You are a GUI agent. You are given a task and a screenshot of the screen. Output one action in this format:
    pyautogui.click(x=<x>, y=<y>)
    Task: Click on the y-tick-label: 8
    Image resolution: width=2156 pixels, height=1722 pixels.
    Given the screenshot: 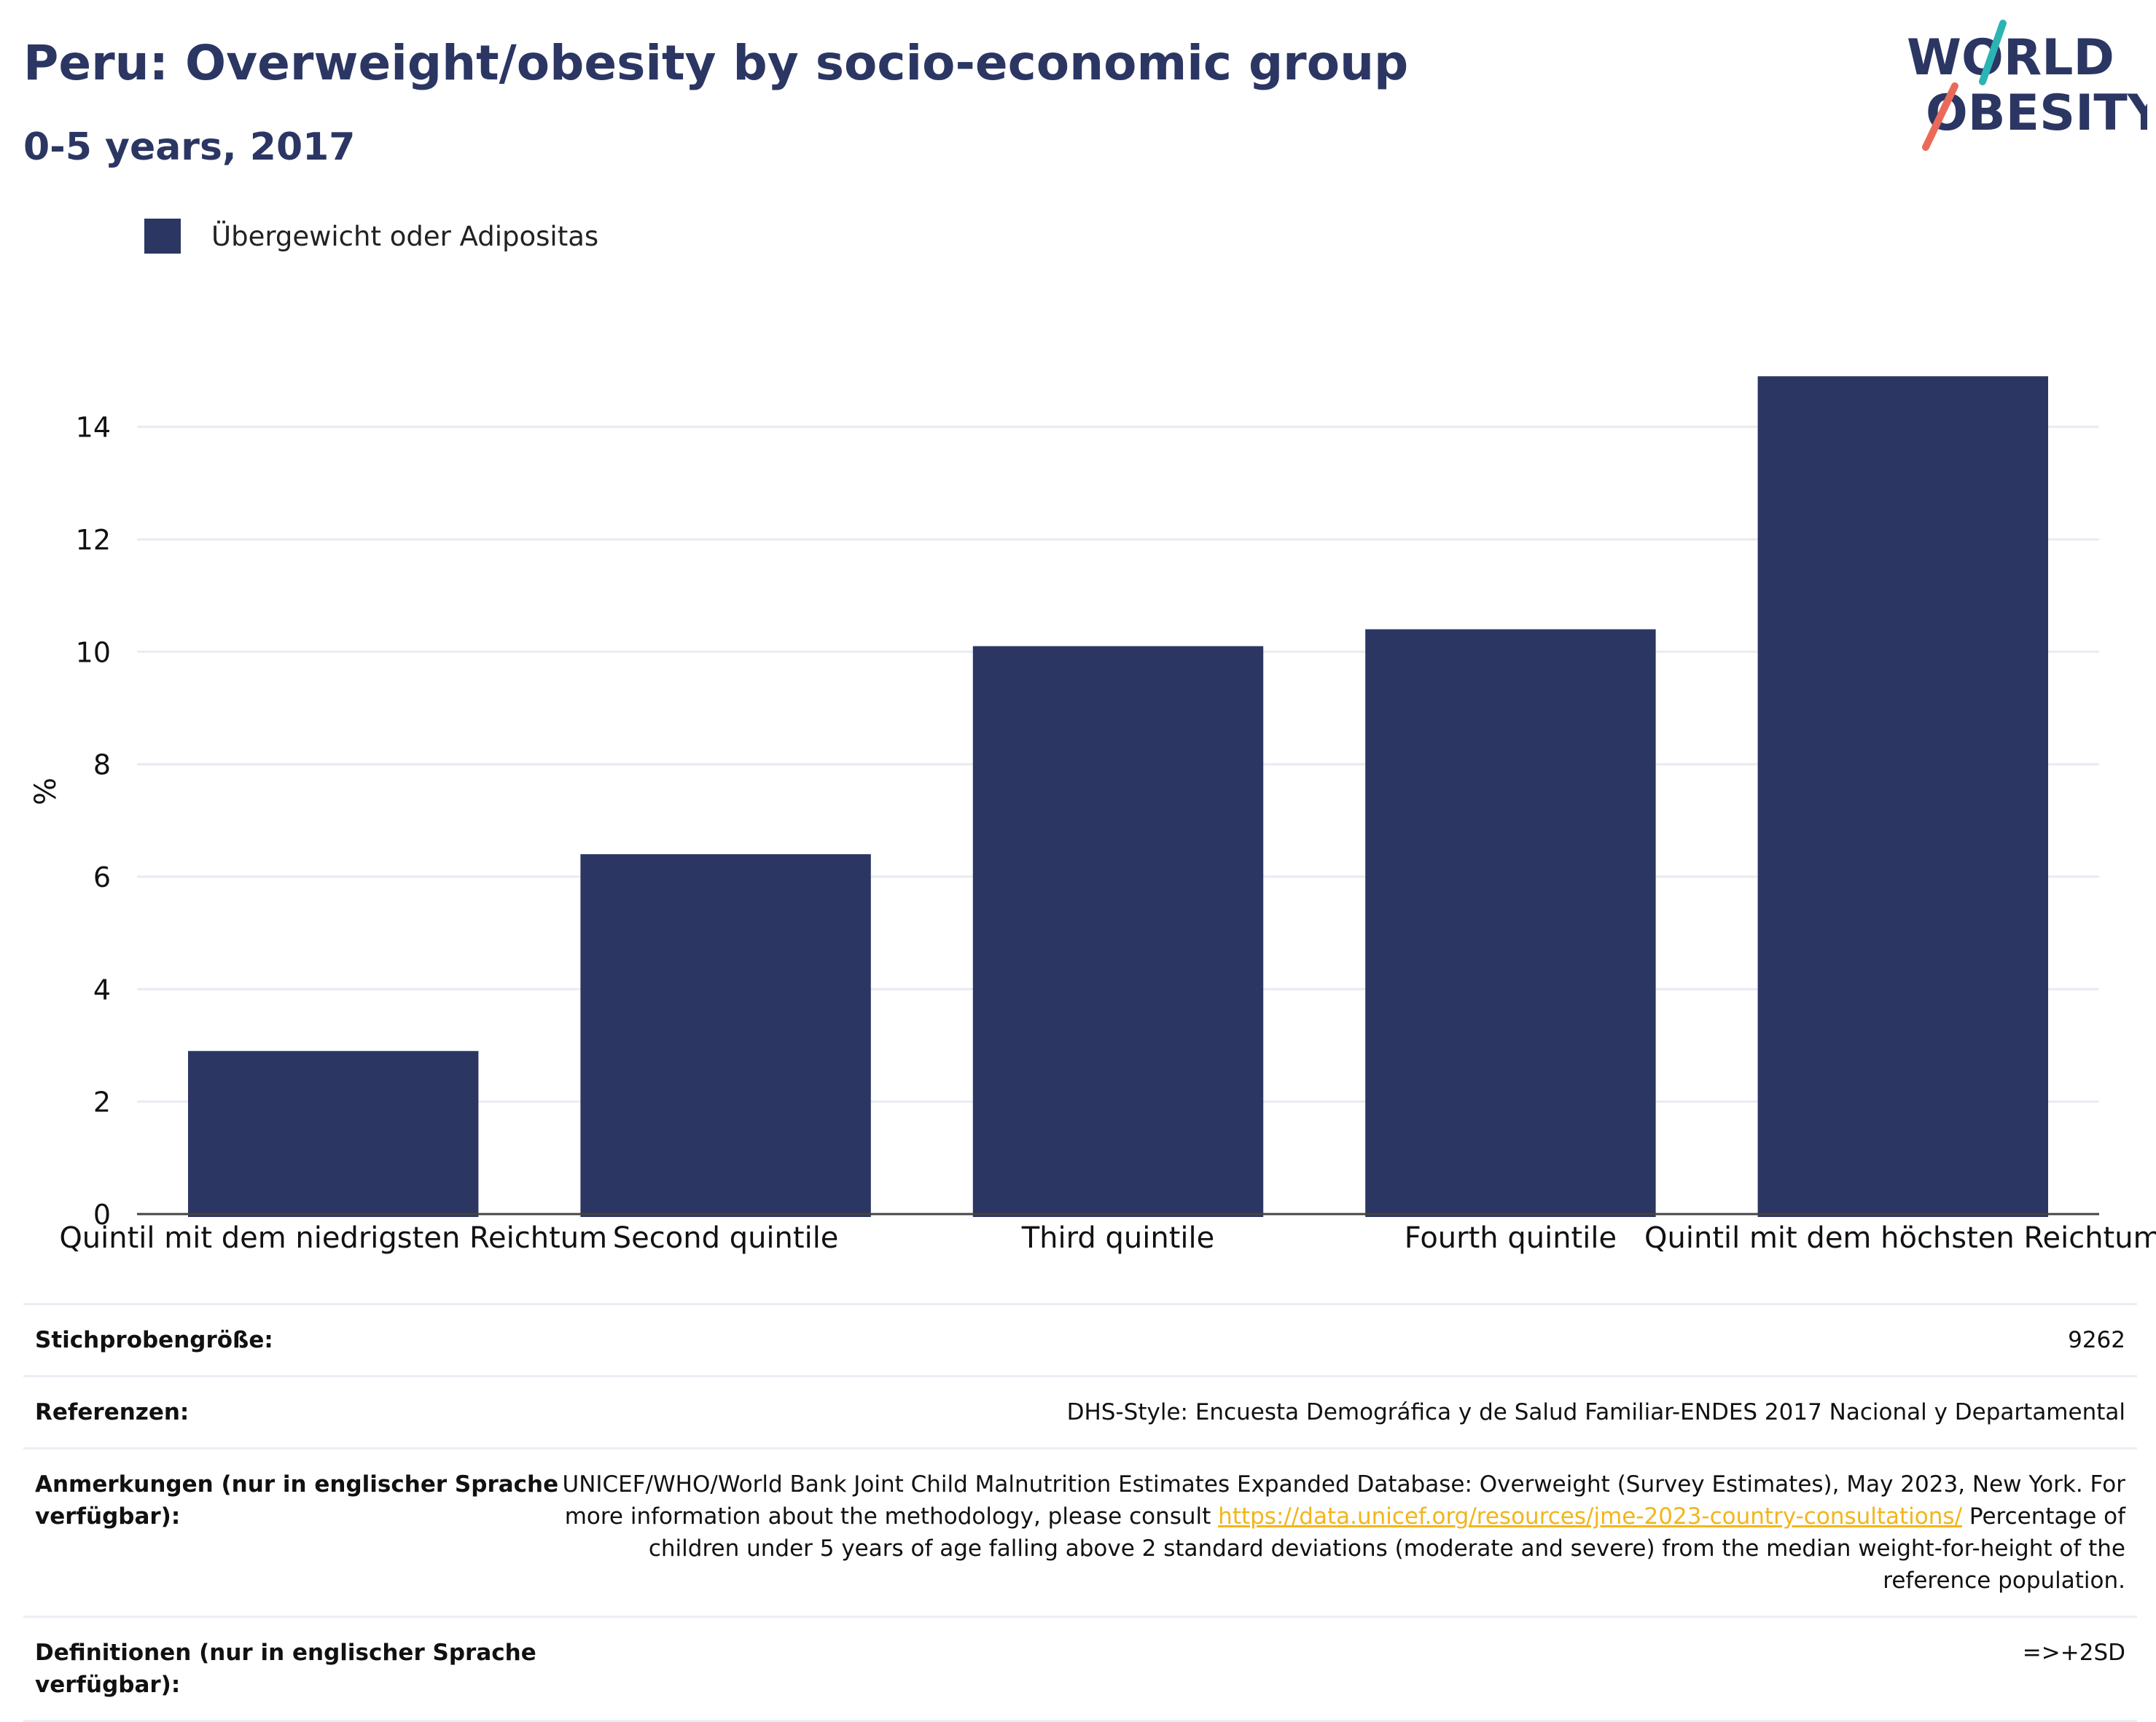 What is the action you would take?
    pyautogui.click(x=102, y=765)
    